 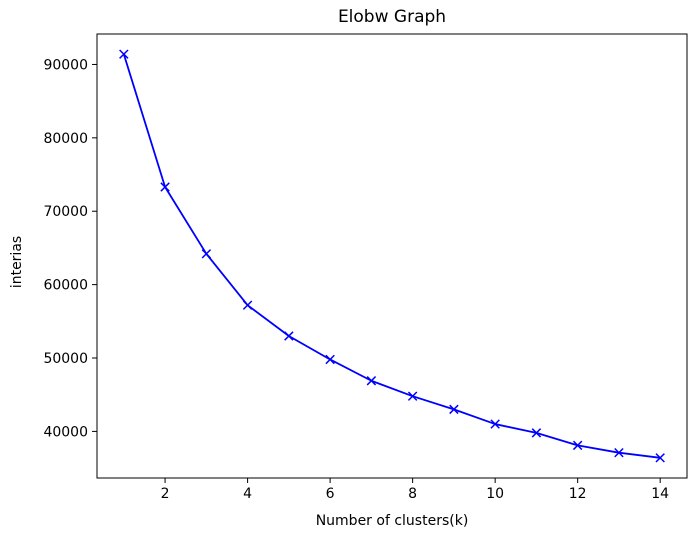 What do you see at coordinates (65, 65) in the screenshot?
I see `y-tick-label-90000: 90000` at bounding box center [65, 65].